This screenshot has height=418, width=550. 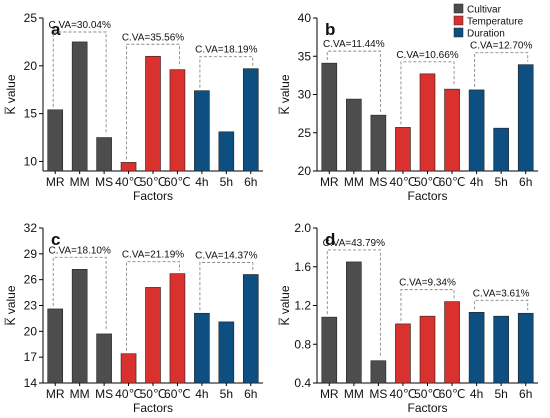 What do you see at coordinates (79, 25) in the screenshot?
I see `cv-label: C.VA=30.04%` at bounding box center [79, 25].